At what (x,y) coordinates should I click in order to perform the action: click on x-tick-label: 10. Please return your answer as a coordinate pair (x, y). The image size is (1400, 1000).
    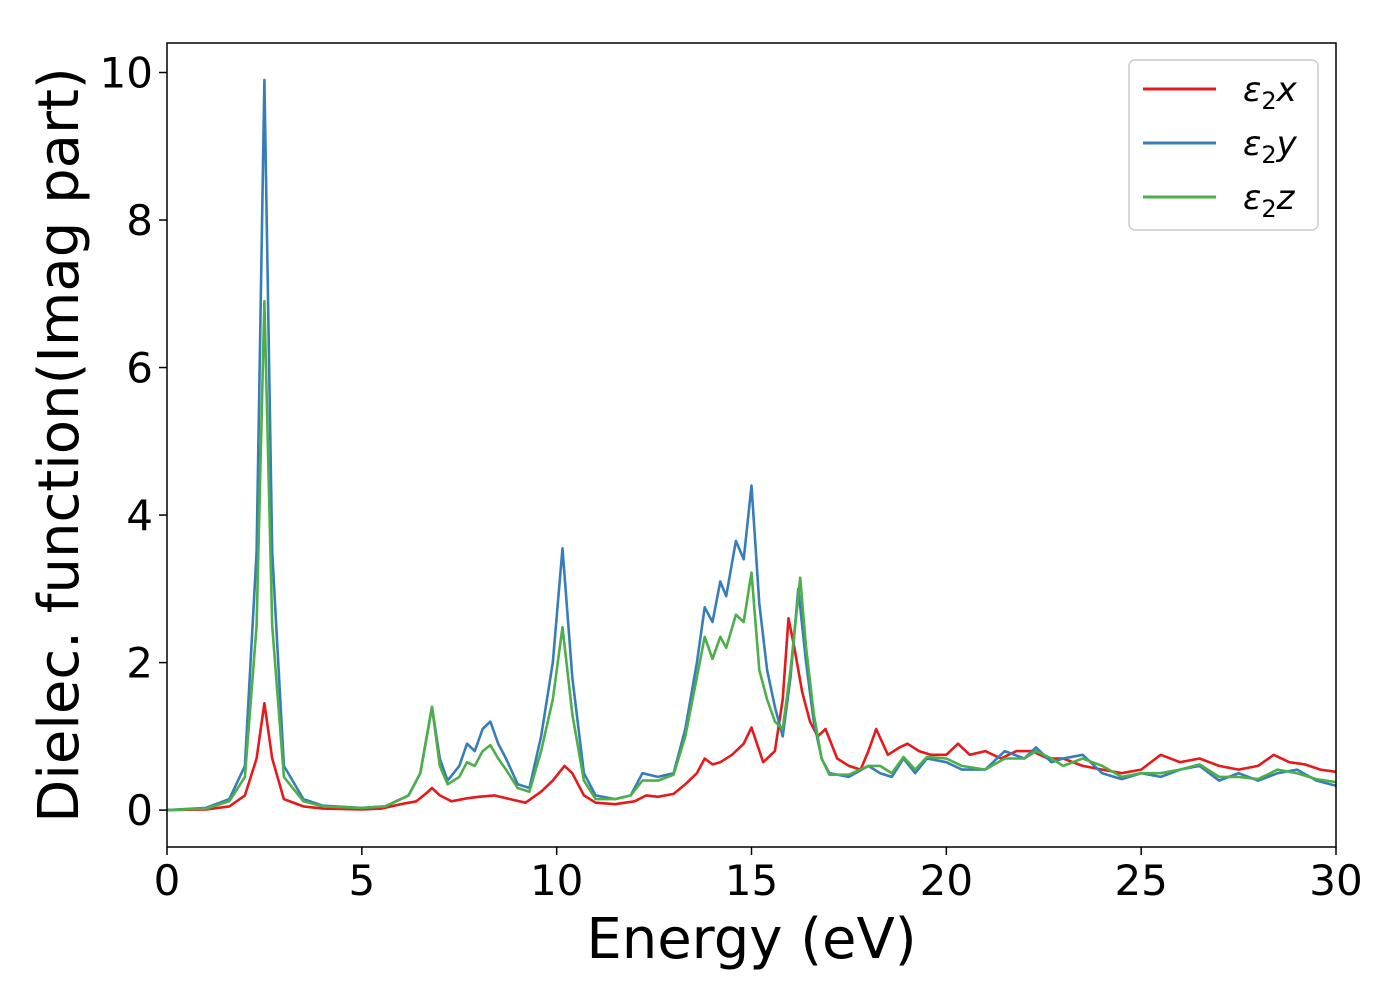
    Looking at the image, I should click on (556, 880).